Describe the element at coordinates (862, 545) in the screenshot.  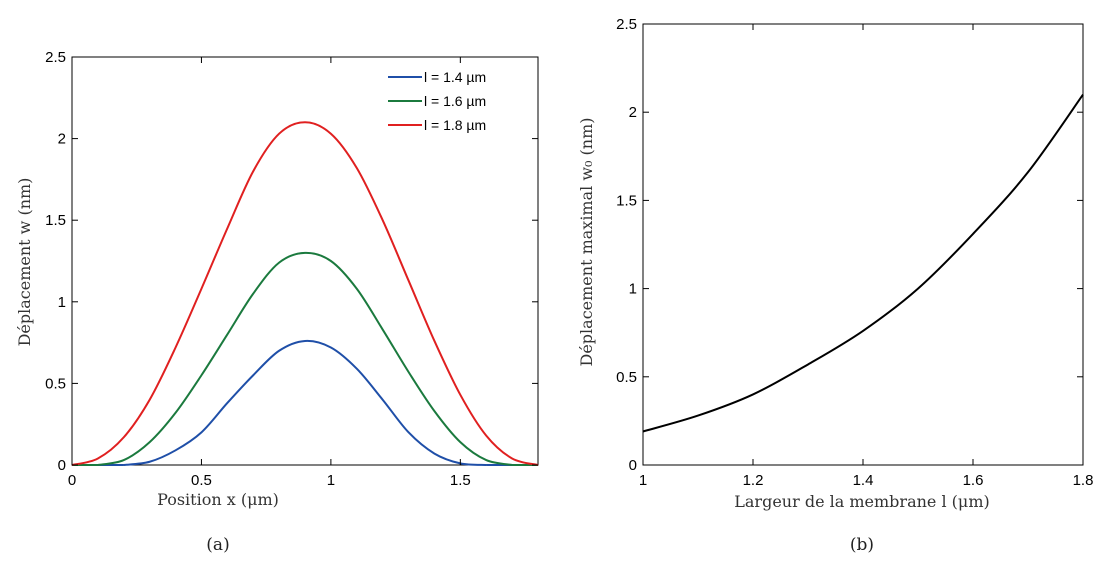
I see `caption-b: (b)` at that location.